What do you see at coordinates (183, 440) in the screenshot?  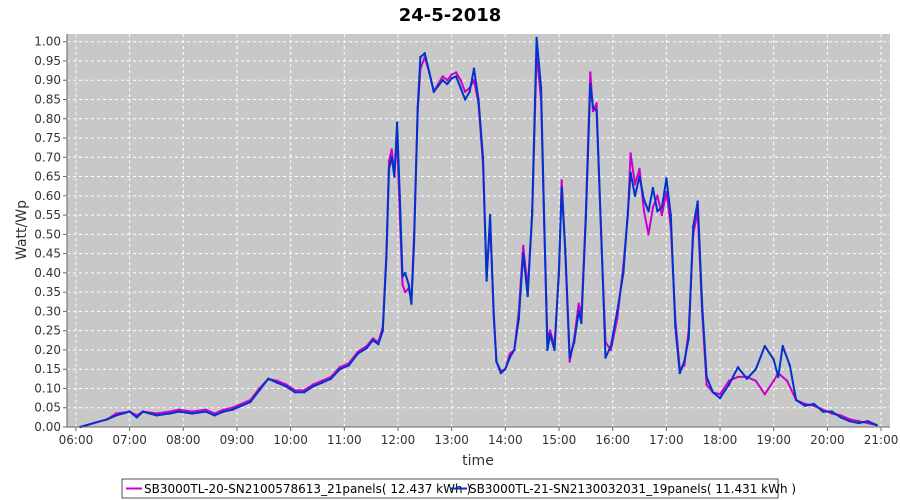 I see `x-tick-label: 08:00` at bounding box center [183, 440].